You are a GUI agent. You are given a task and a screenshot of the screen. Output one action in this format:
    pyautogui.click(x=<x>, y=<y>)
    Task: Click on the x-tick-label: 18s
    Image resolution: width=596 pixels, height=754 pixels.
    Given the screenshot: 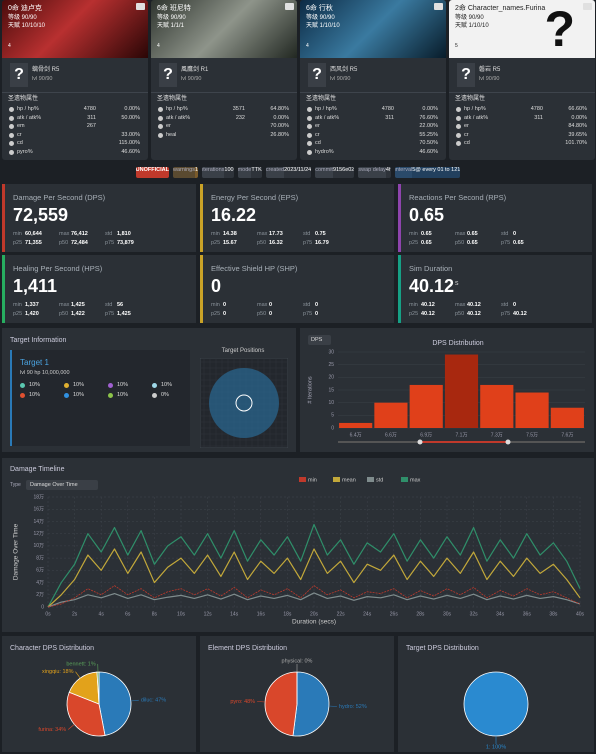 What is the action you would take?
    pyautogui.click(x=287, y=614)
    